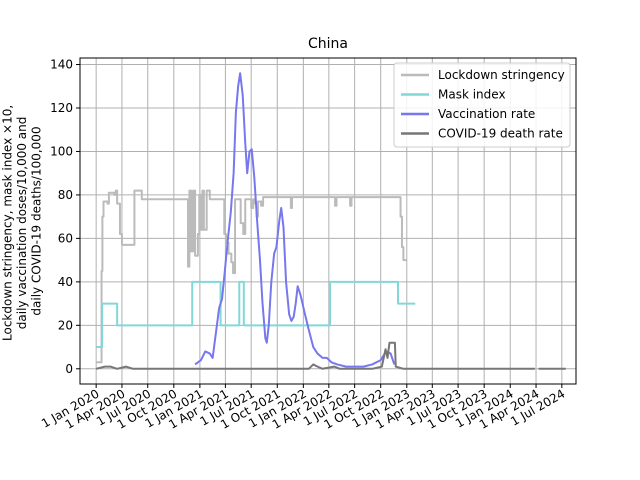  What do you see at coordinates (65, 238) in the screenshot?
I see `y-tick-label: 60` at bounding box center [65, 238].